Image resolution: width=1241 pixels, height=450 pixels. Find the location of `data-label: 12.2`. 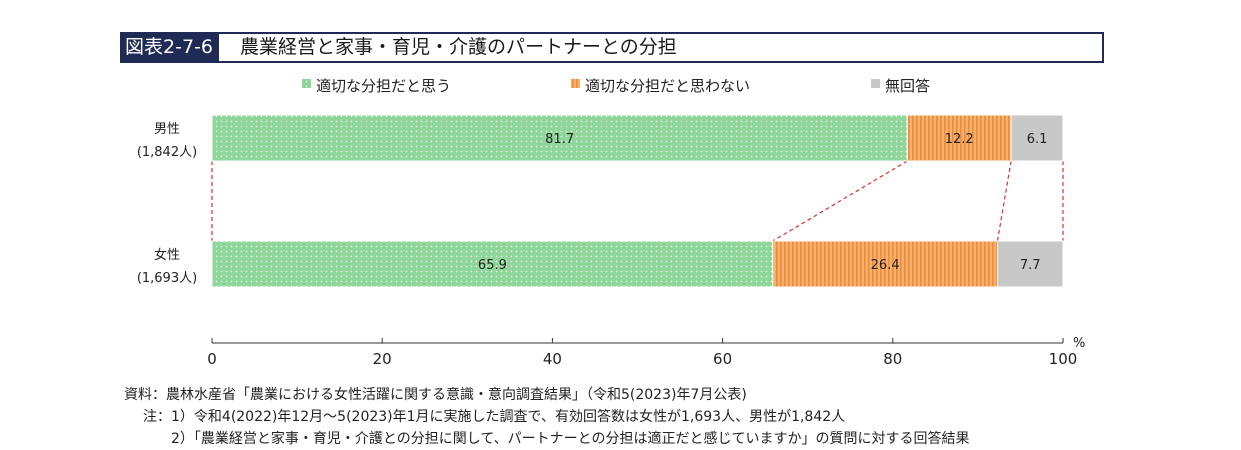

data-label: 12.2 is located at coordinates (959, 139).